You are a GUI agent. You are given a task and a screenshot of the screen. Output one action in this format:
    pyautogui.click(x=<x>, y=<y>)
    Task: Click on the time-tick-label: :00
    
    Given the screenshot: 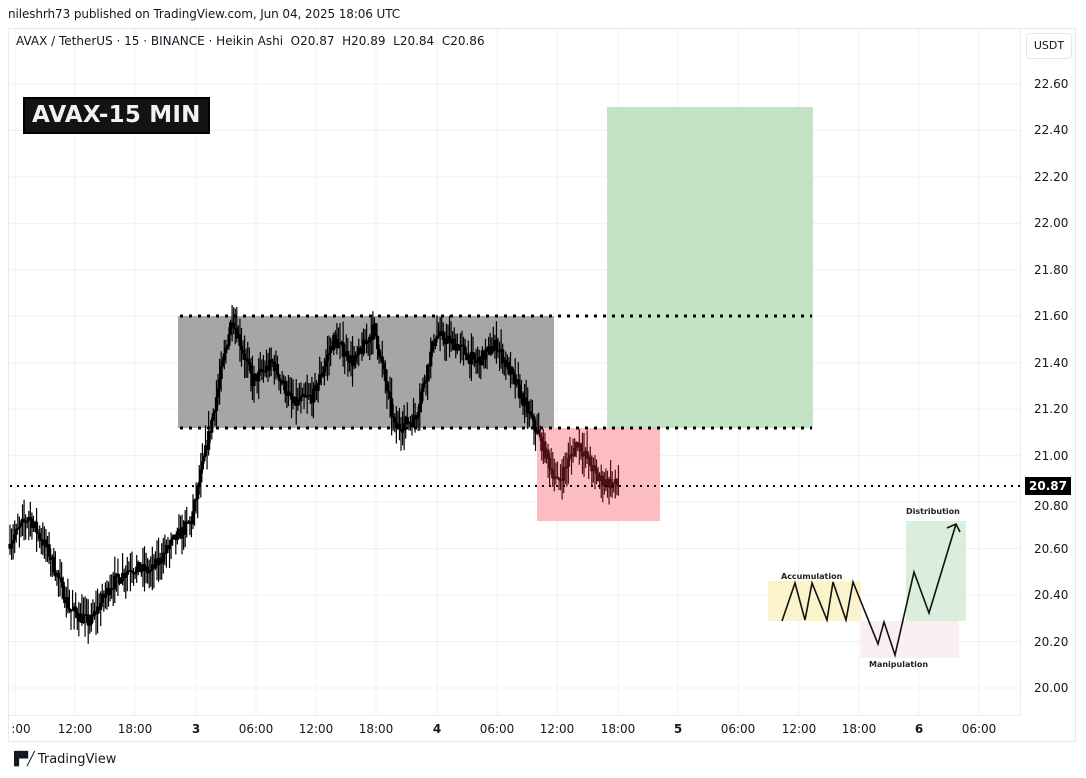 What is the action you would take?
    pyautogui.click(x=21, y=729)
    